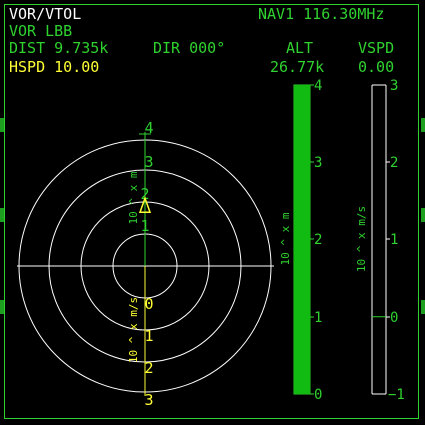  Describe the element at coordinates (45, 14) in the screenshot. I see `mode-title: VOR/VTOL` at that location.